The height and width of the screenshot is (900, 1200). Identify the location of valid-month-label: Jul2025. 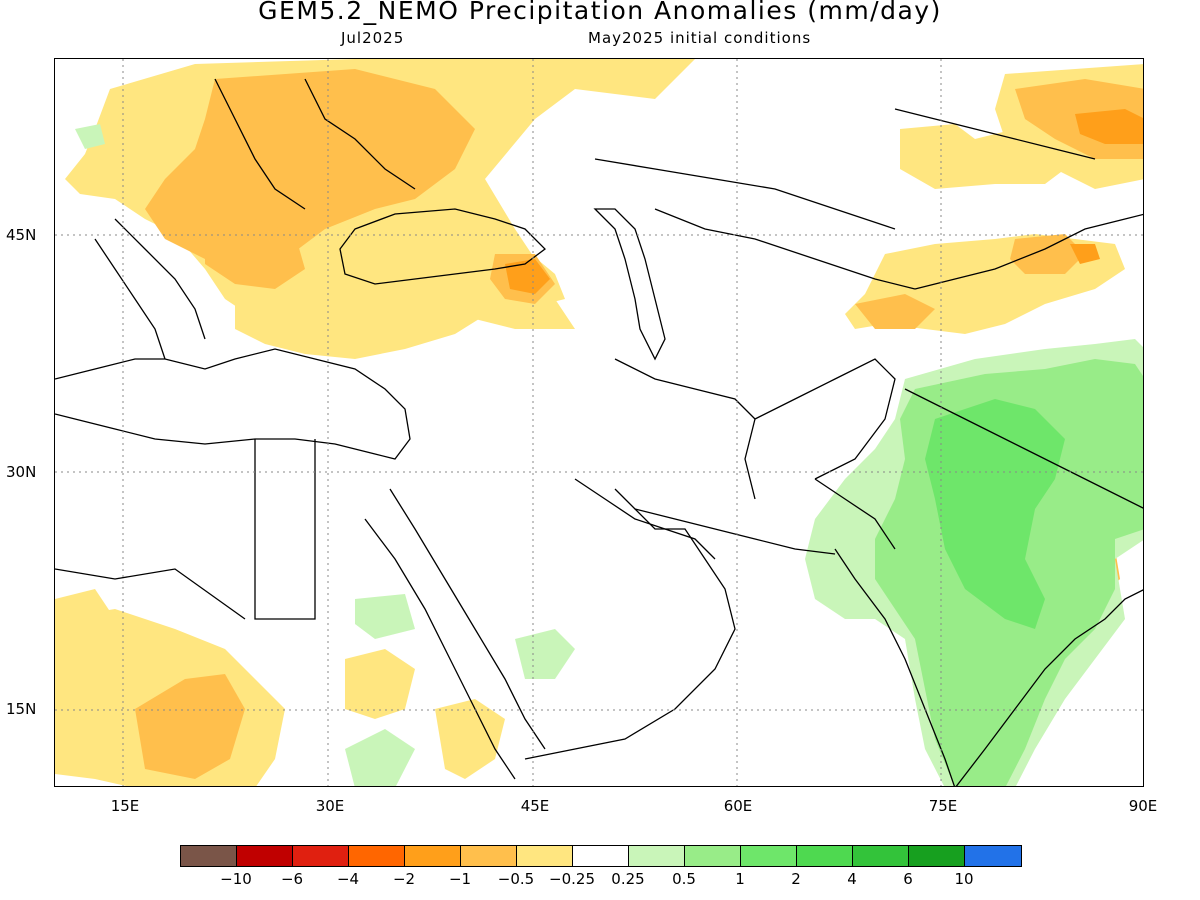
(373, 38).